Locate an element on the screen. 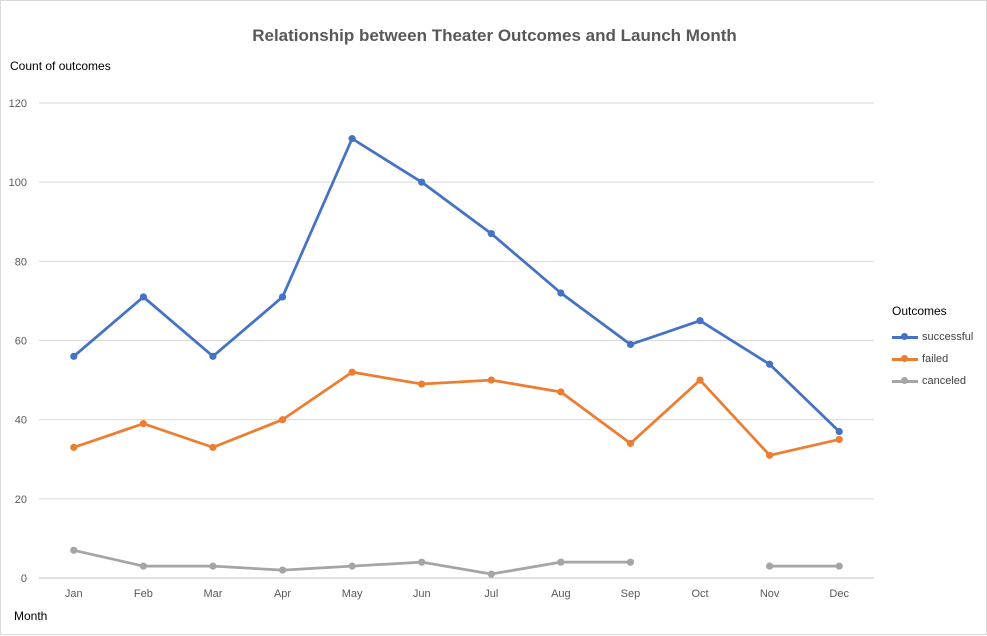  y-tick-label: 120 is located at coordinates (18, 104).